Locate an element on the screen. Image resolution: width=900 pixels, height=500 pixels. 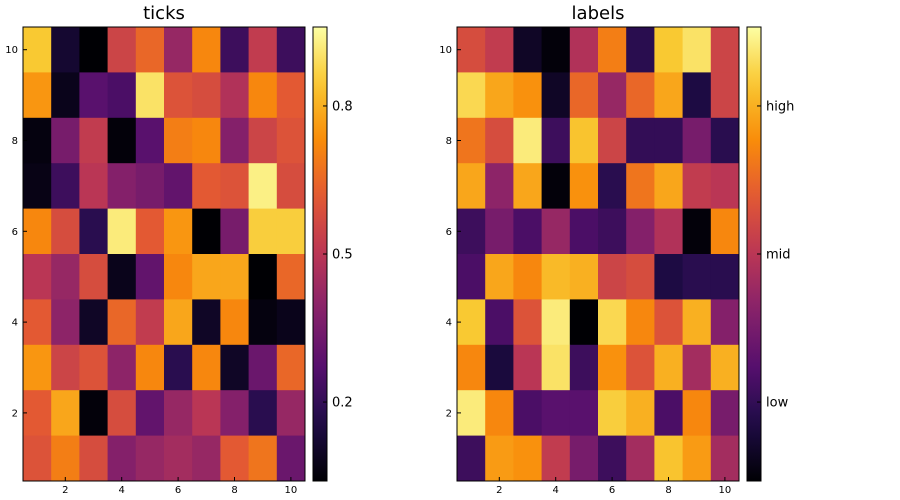
y-tick-label: 8 is located at coordinates (15, 141).